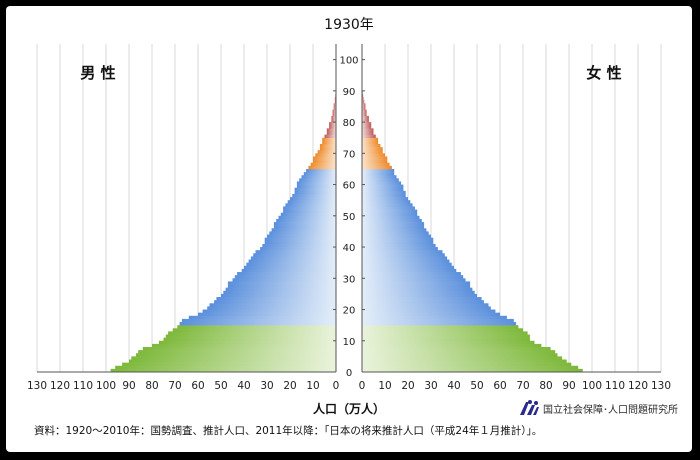 Image resolution: width=700 pixels, height=460 pixels. I want to click on x-tick-label: 50, so click(220, 386).